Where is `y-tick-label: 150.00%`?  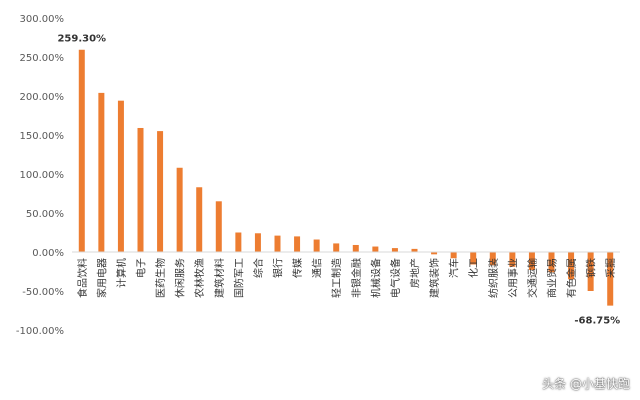
y-tick-label: 150.00% is located at coordinates (42, 136).